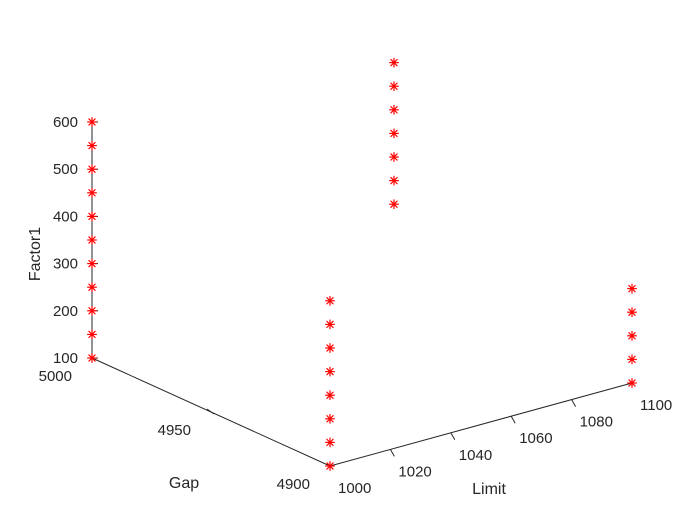  What do you see at coordinates (65, 122) in the screenshot?
I see `z-tick-label: 600` at bounding box center [65, 122].